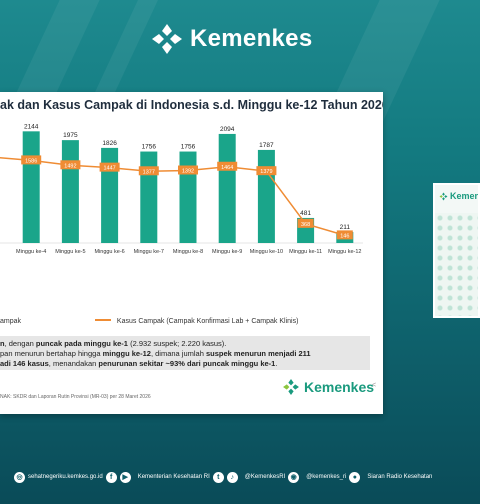  Describe the element at coordinates (31, 126) in the screenshot. I see `bar-value-label: 2144` at that location.